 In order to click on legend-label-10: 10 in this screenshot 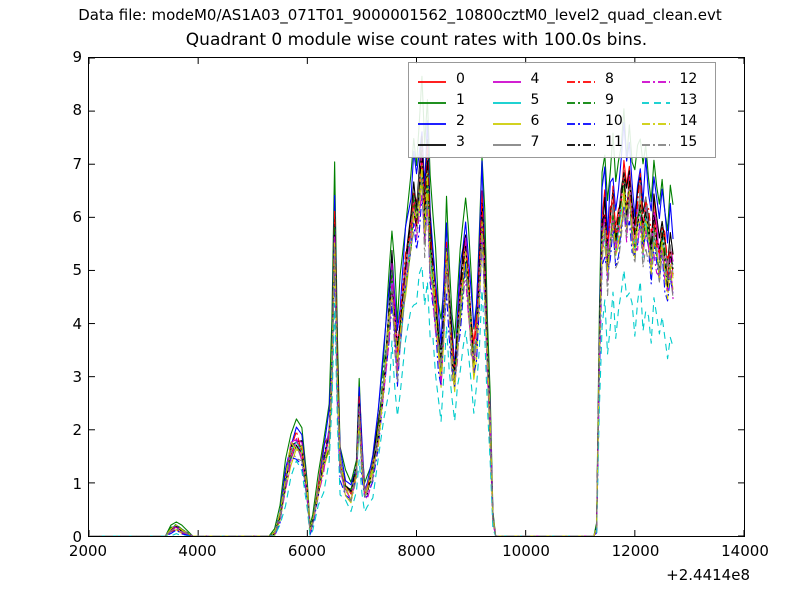, I will do `click(614, 120)`.